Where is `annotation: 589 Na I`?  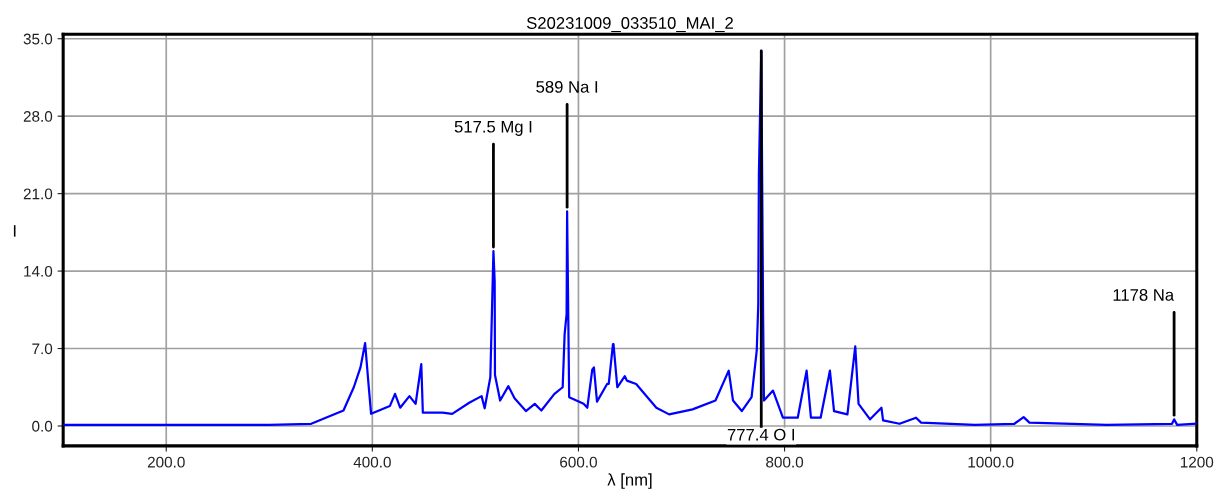
annotation: 589 Na I is located at coordinates (567, 86).